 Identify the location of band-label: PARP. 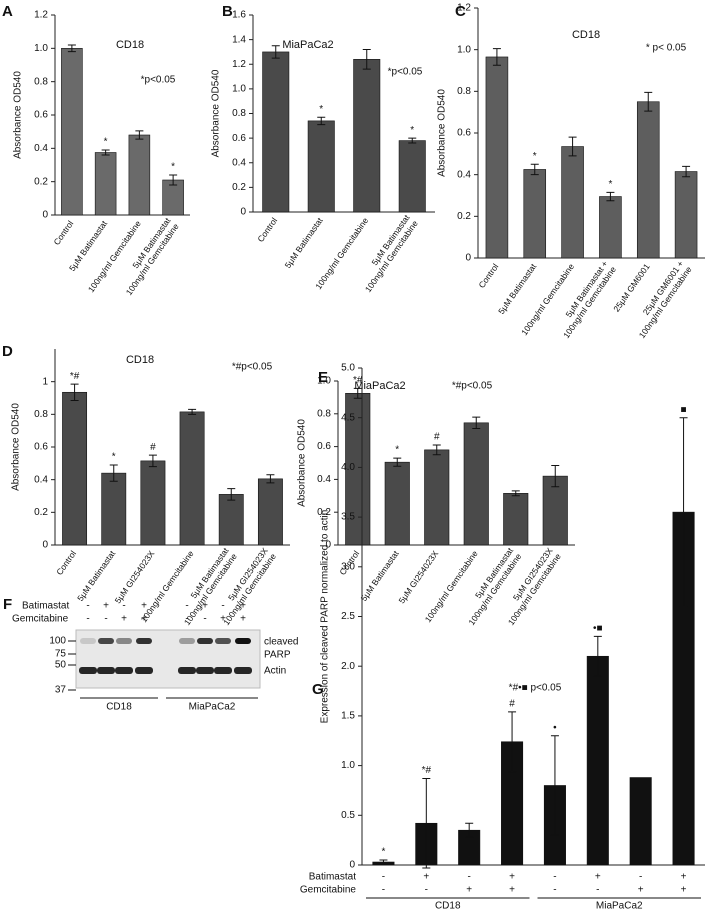
(277, 655).